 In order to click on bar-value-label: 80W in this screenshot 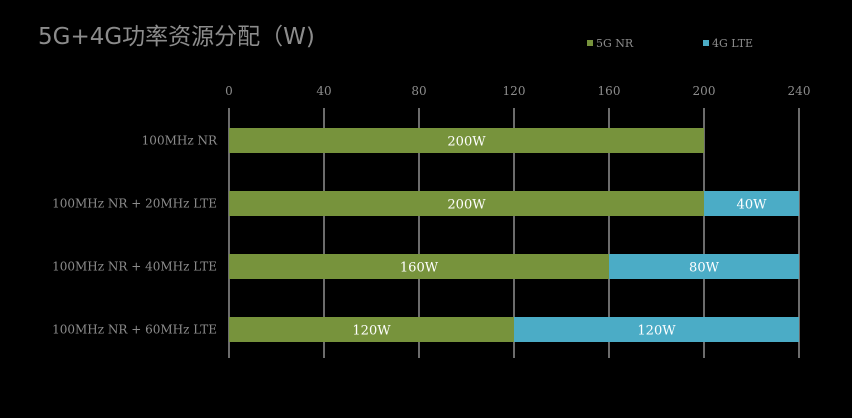, I will do `click(704, 268)`.